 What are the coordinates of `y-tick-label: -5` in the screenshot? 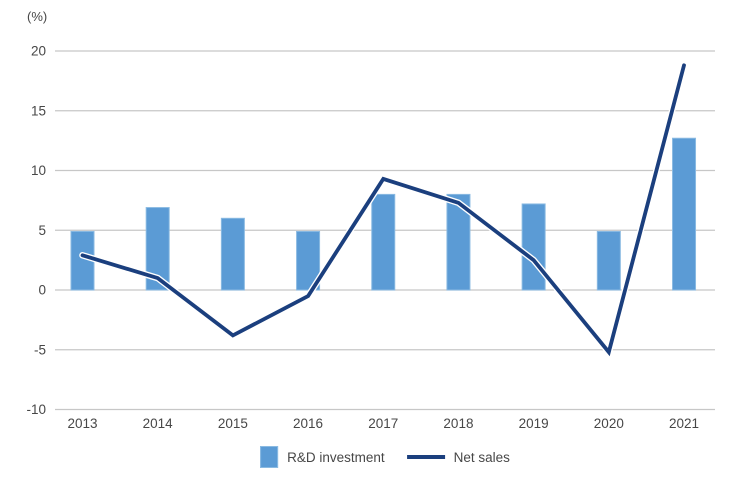 It's located at (40, 349).